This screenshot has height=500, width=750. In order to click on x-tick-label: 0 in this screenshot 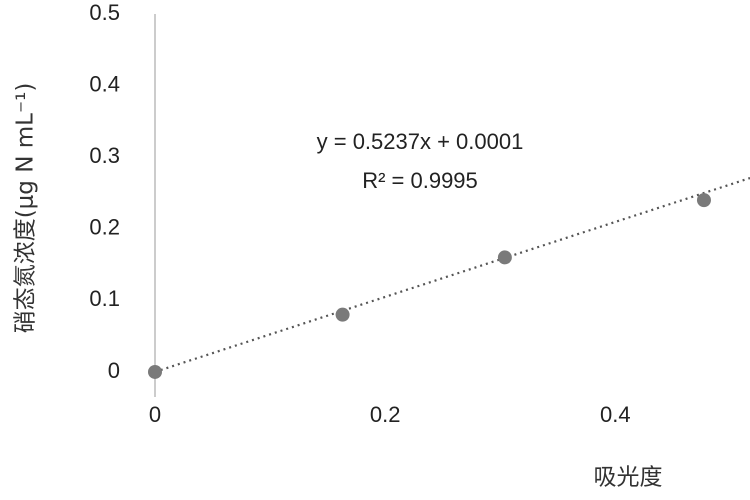, I will do `click(155, 414)`.